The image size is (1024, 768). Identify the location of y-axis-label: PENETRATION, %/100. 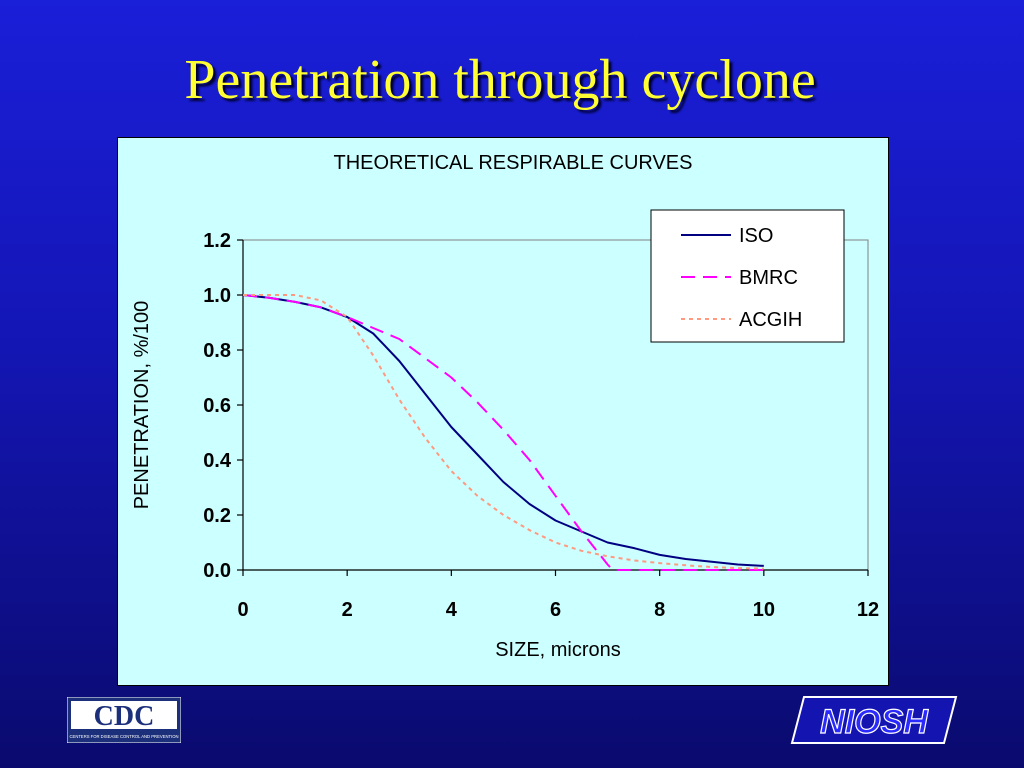
(142, 405).